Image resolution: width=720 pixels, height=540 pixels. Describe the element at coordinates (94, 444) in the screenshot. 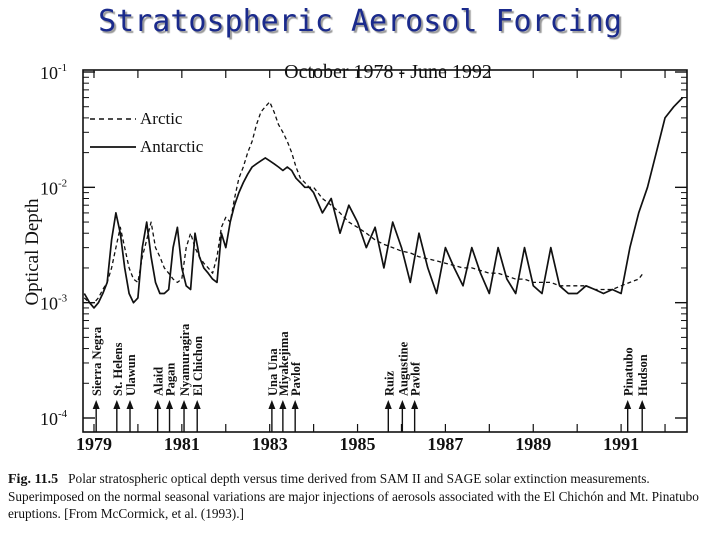

I see `x-tick-label: 1979` at that location.